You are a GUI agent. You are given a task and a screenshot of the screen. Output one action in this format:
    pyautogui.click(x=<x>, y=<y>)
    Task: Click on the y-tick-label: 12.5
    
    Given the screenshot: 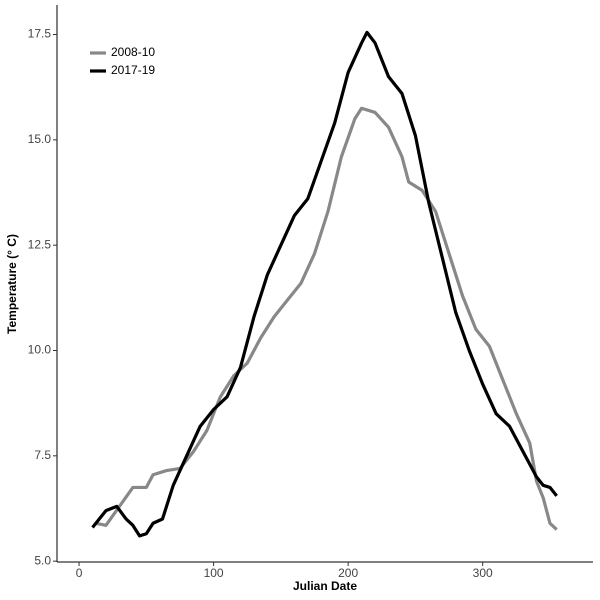 What is the action you would take?
    pyautogui.click(x=40, y=244)
    